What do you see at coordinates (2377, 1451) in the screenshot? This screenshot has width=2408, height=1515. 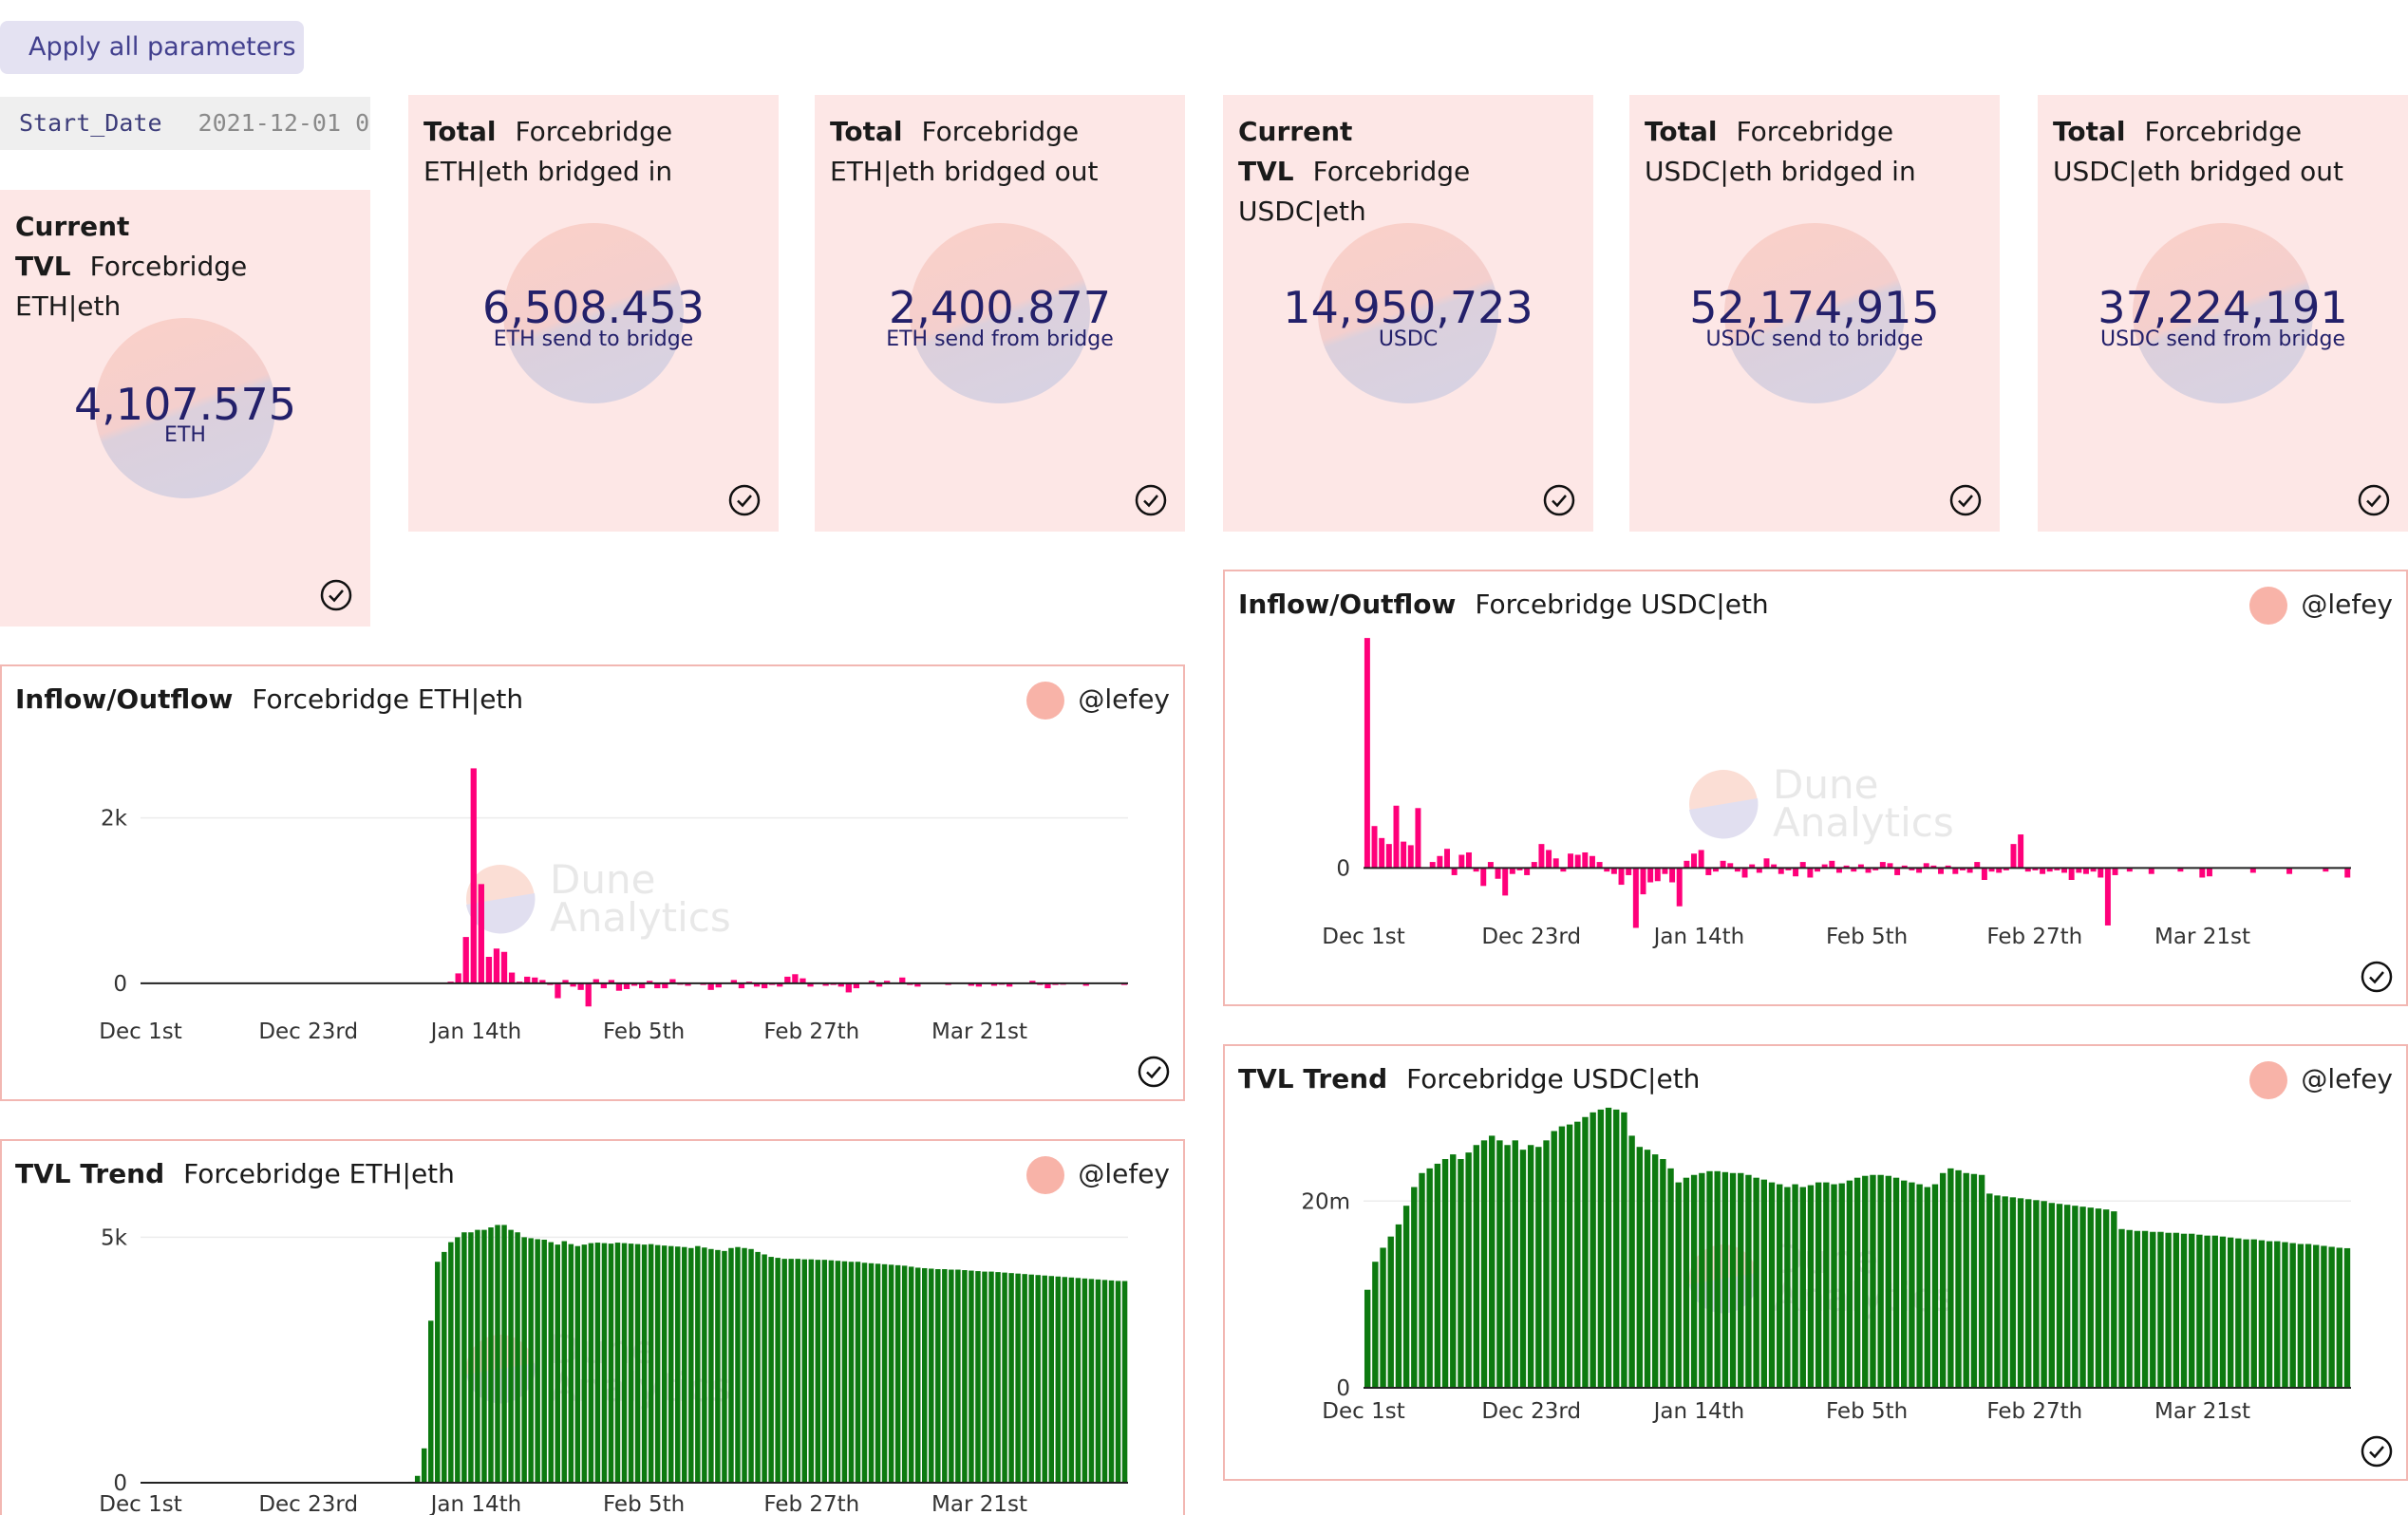 I see `check-icon` at bounding box center [2377, 1451].